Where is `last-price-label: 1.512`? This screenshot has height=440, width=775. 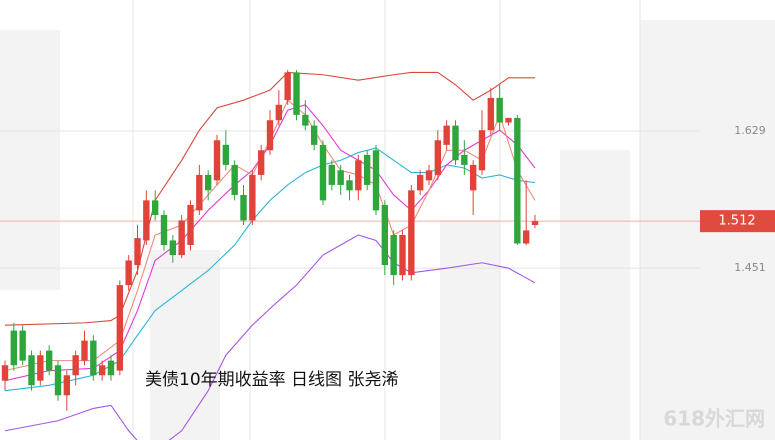
last-price-label: 1.512 is located at coordinates (736, 221).